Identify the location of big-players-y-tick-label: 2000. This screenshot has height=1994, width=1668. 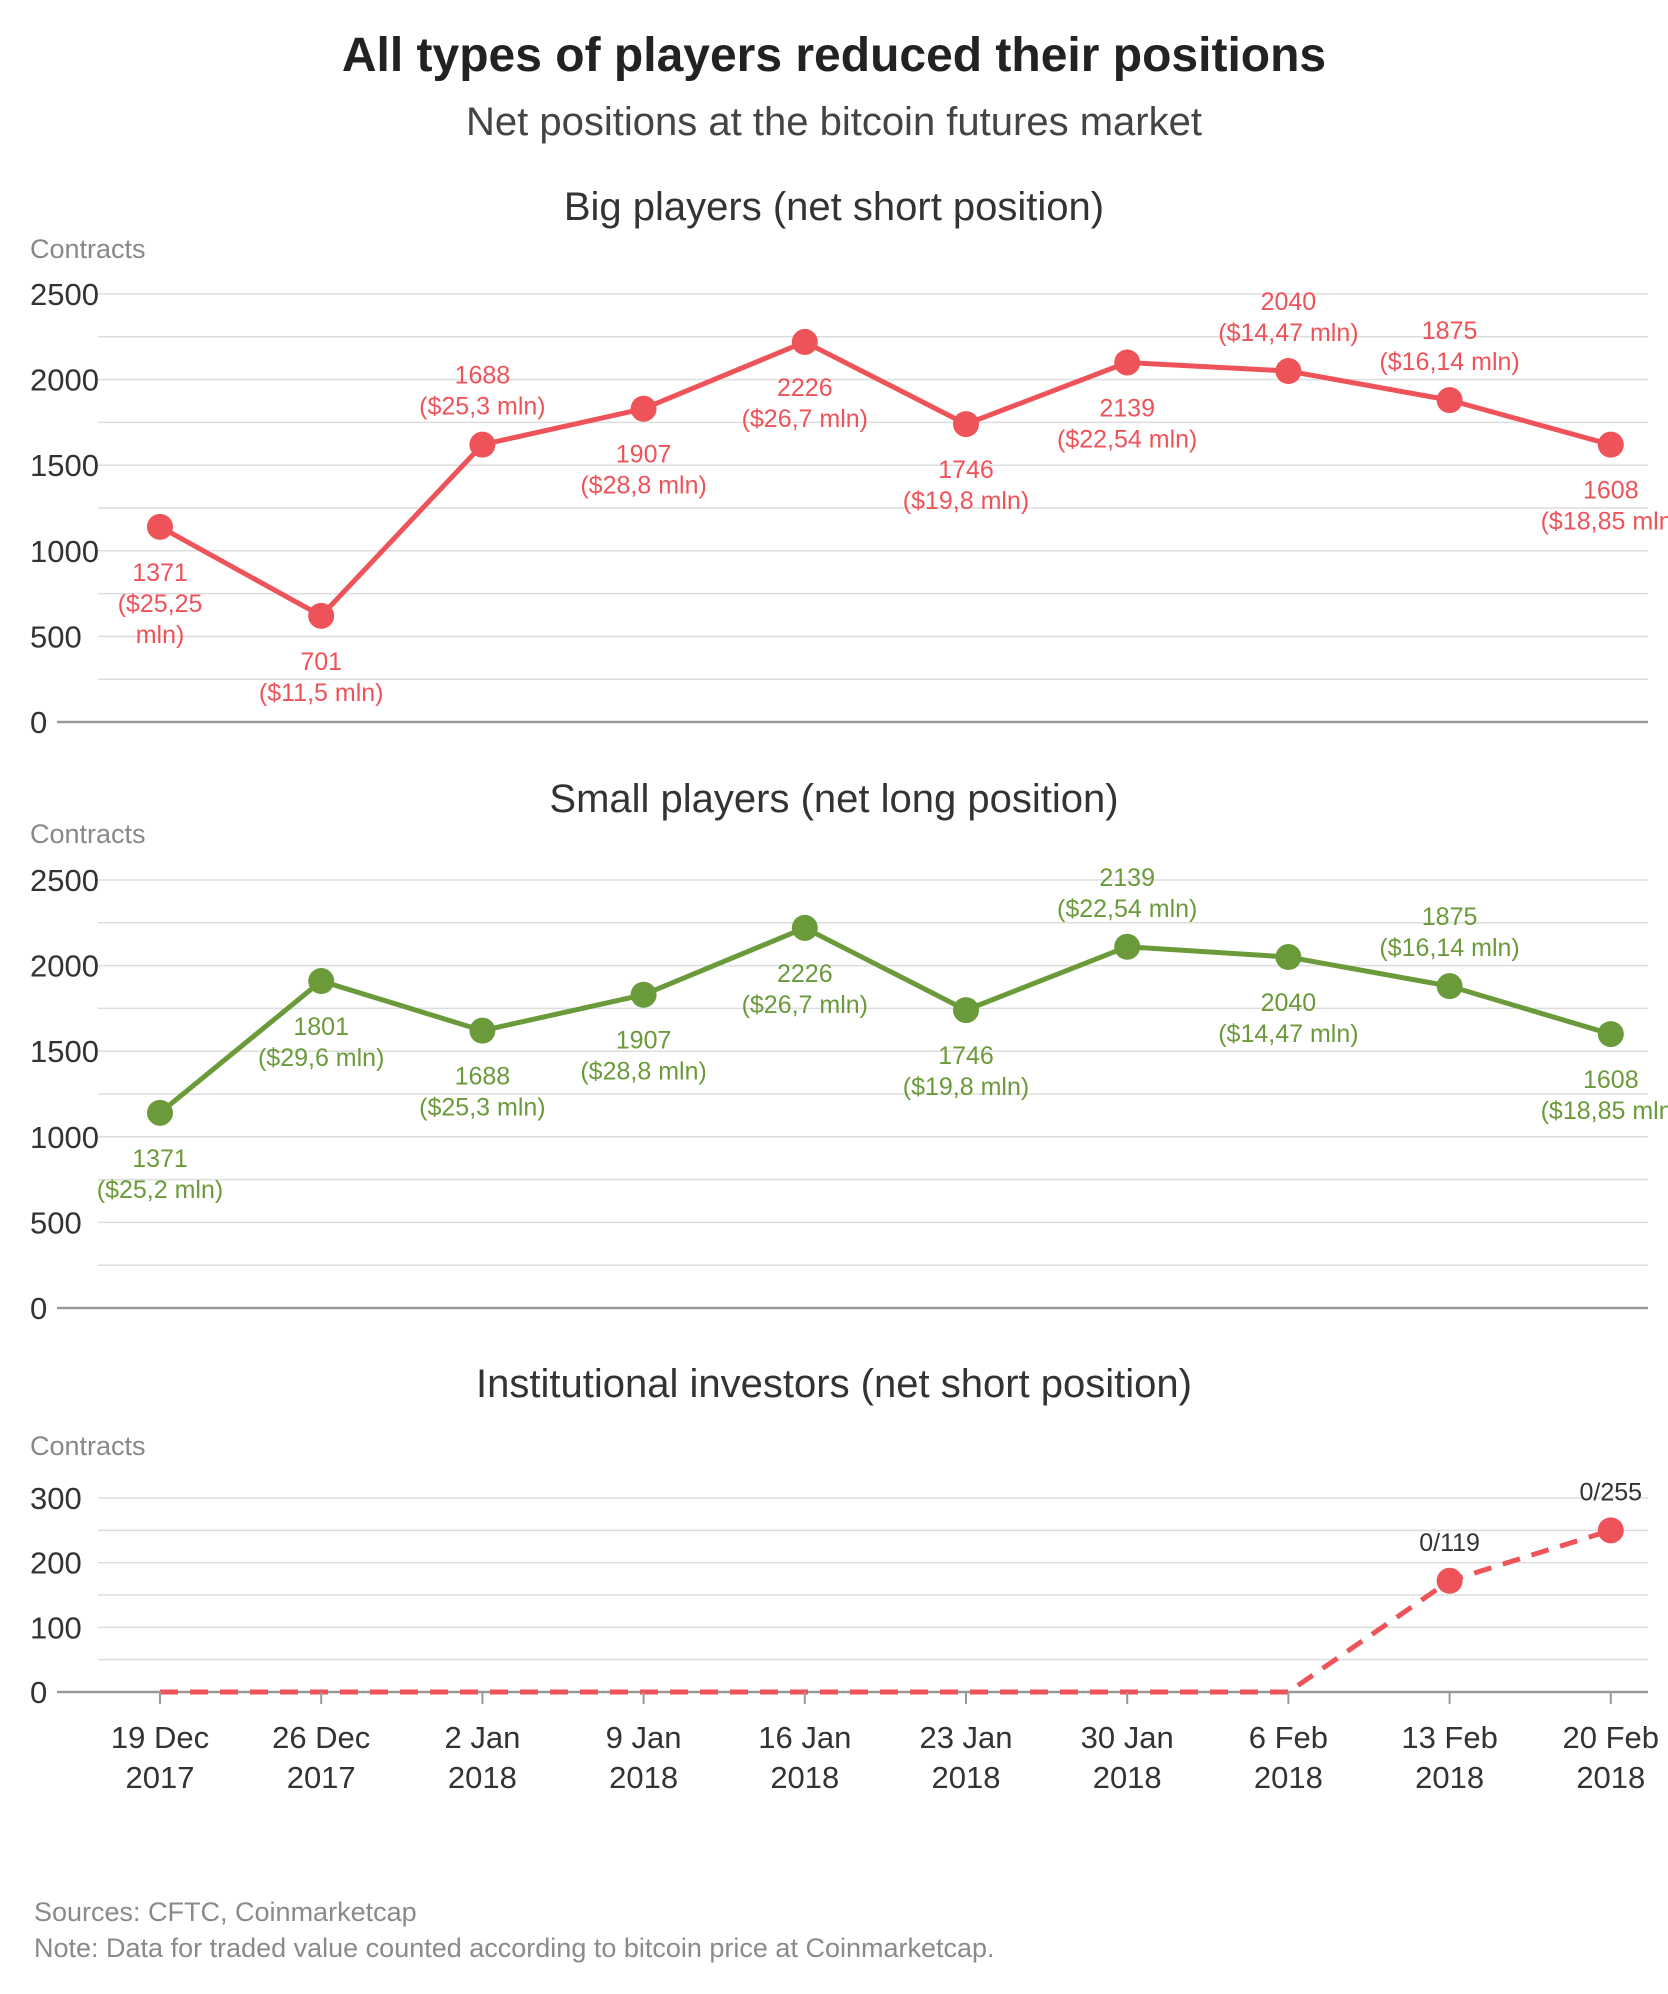
(64, 380).